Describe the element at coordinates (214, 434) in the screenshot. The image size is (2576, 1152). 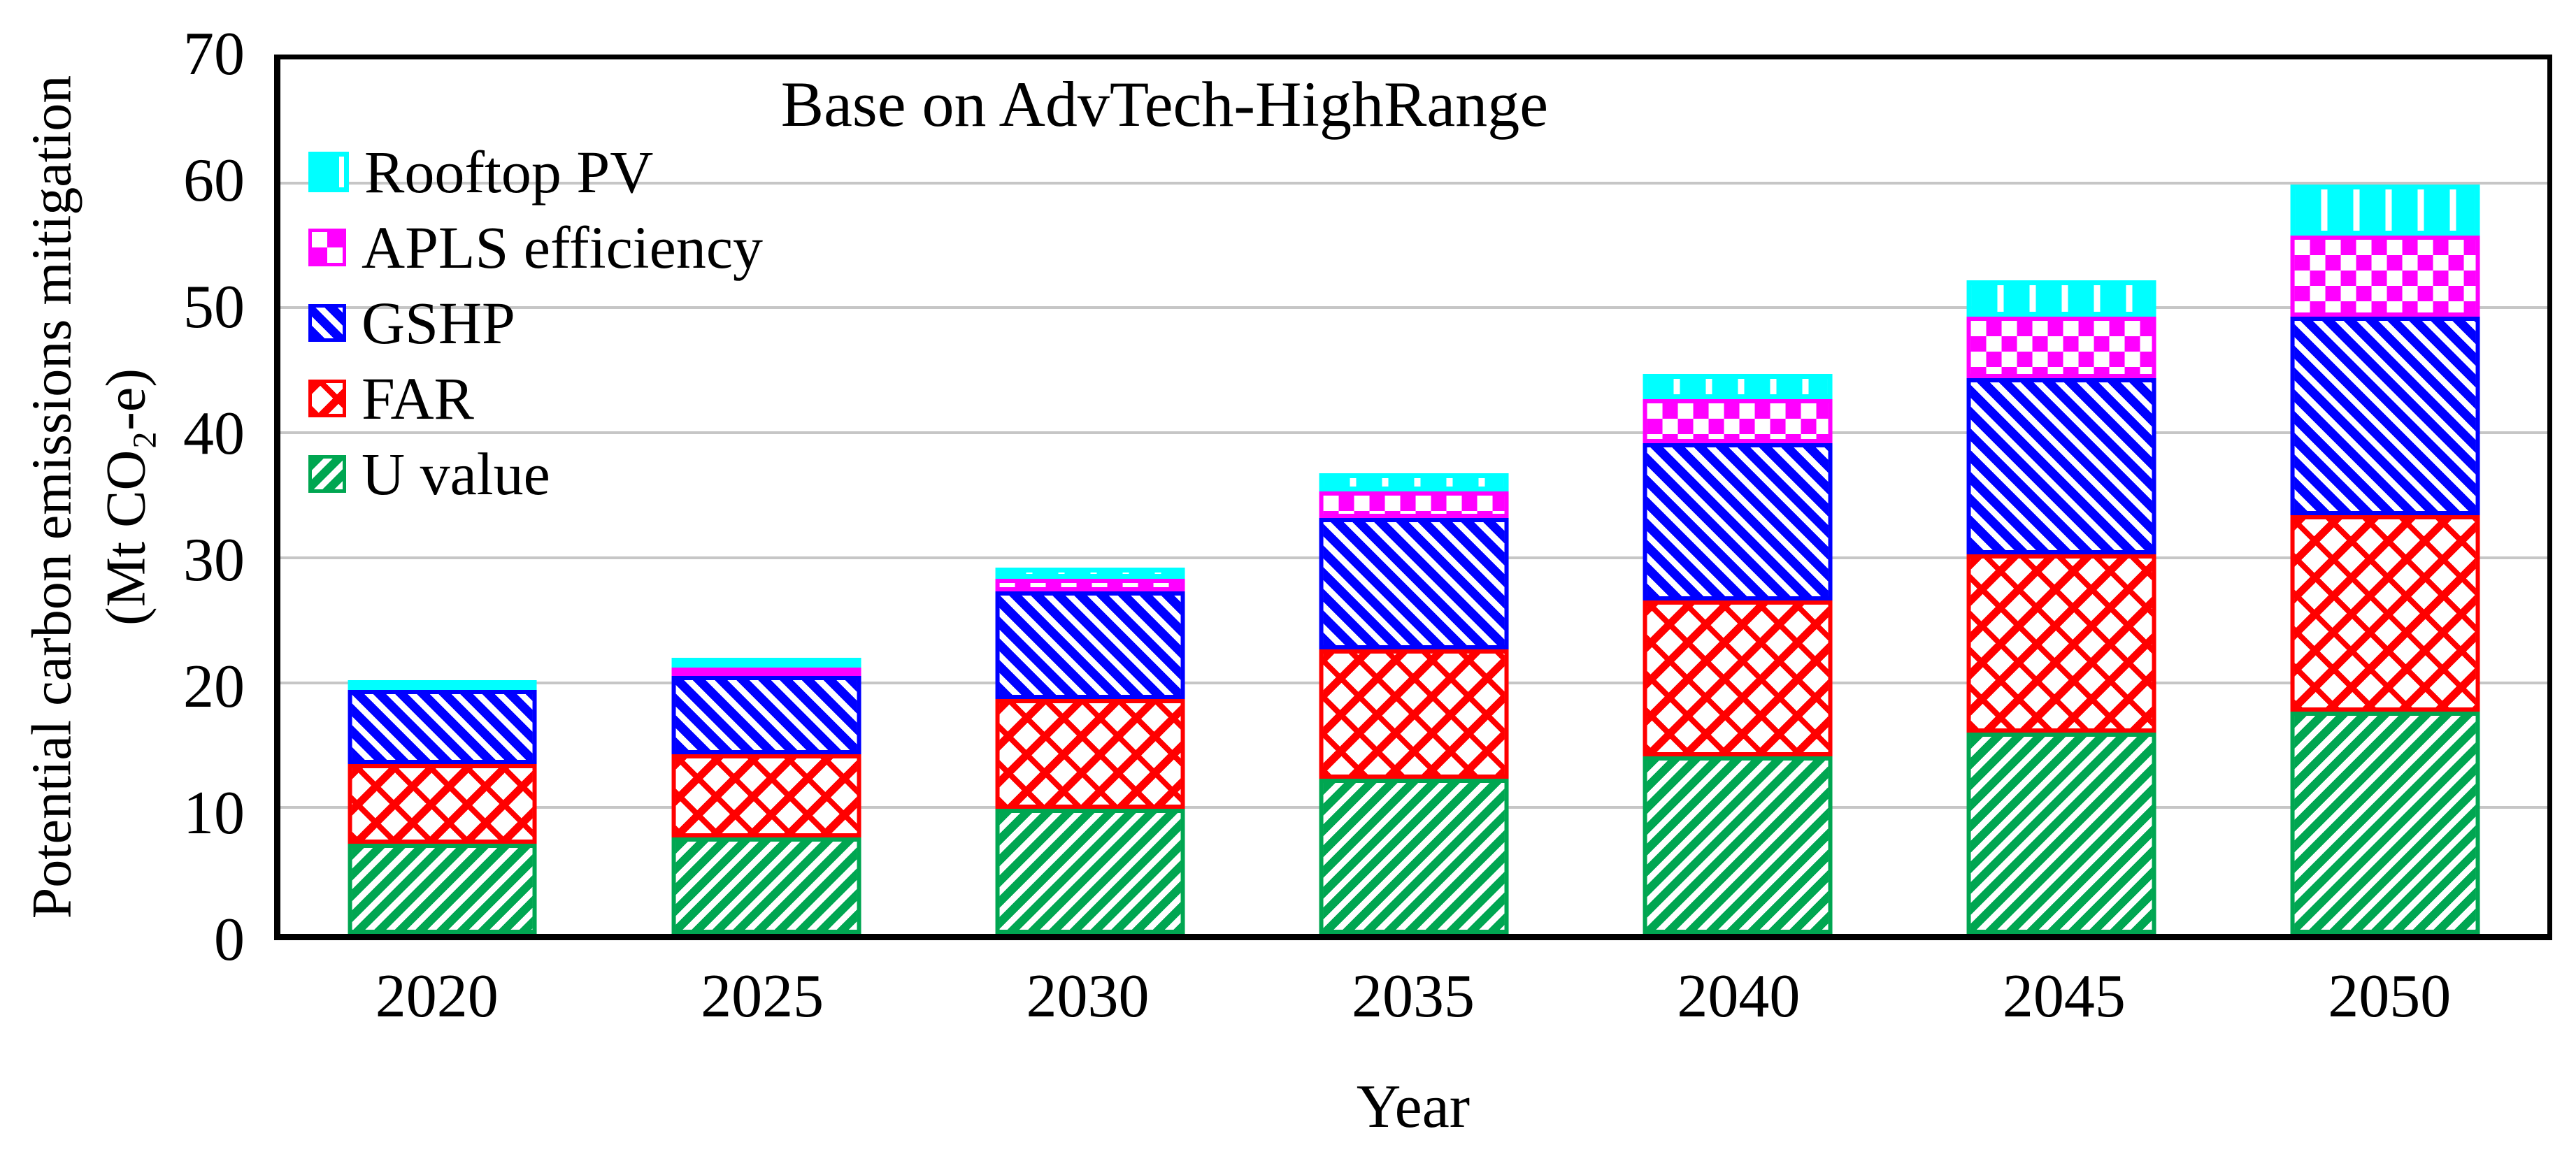
I see `y-tick-label-40: 40` at that location.